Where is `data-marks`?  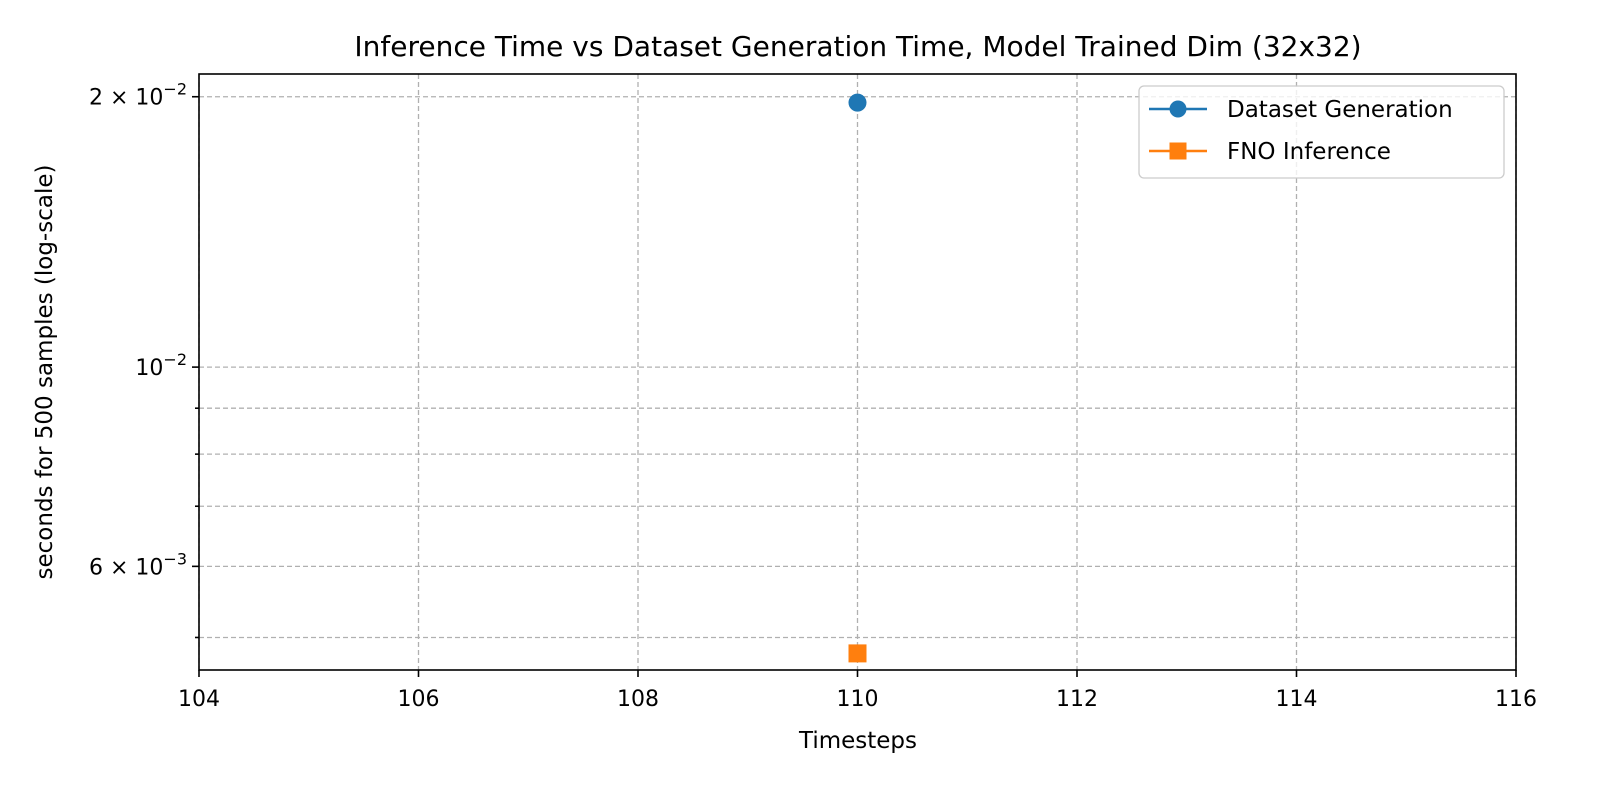
data-marks is located at coordinates (857, 378).